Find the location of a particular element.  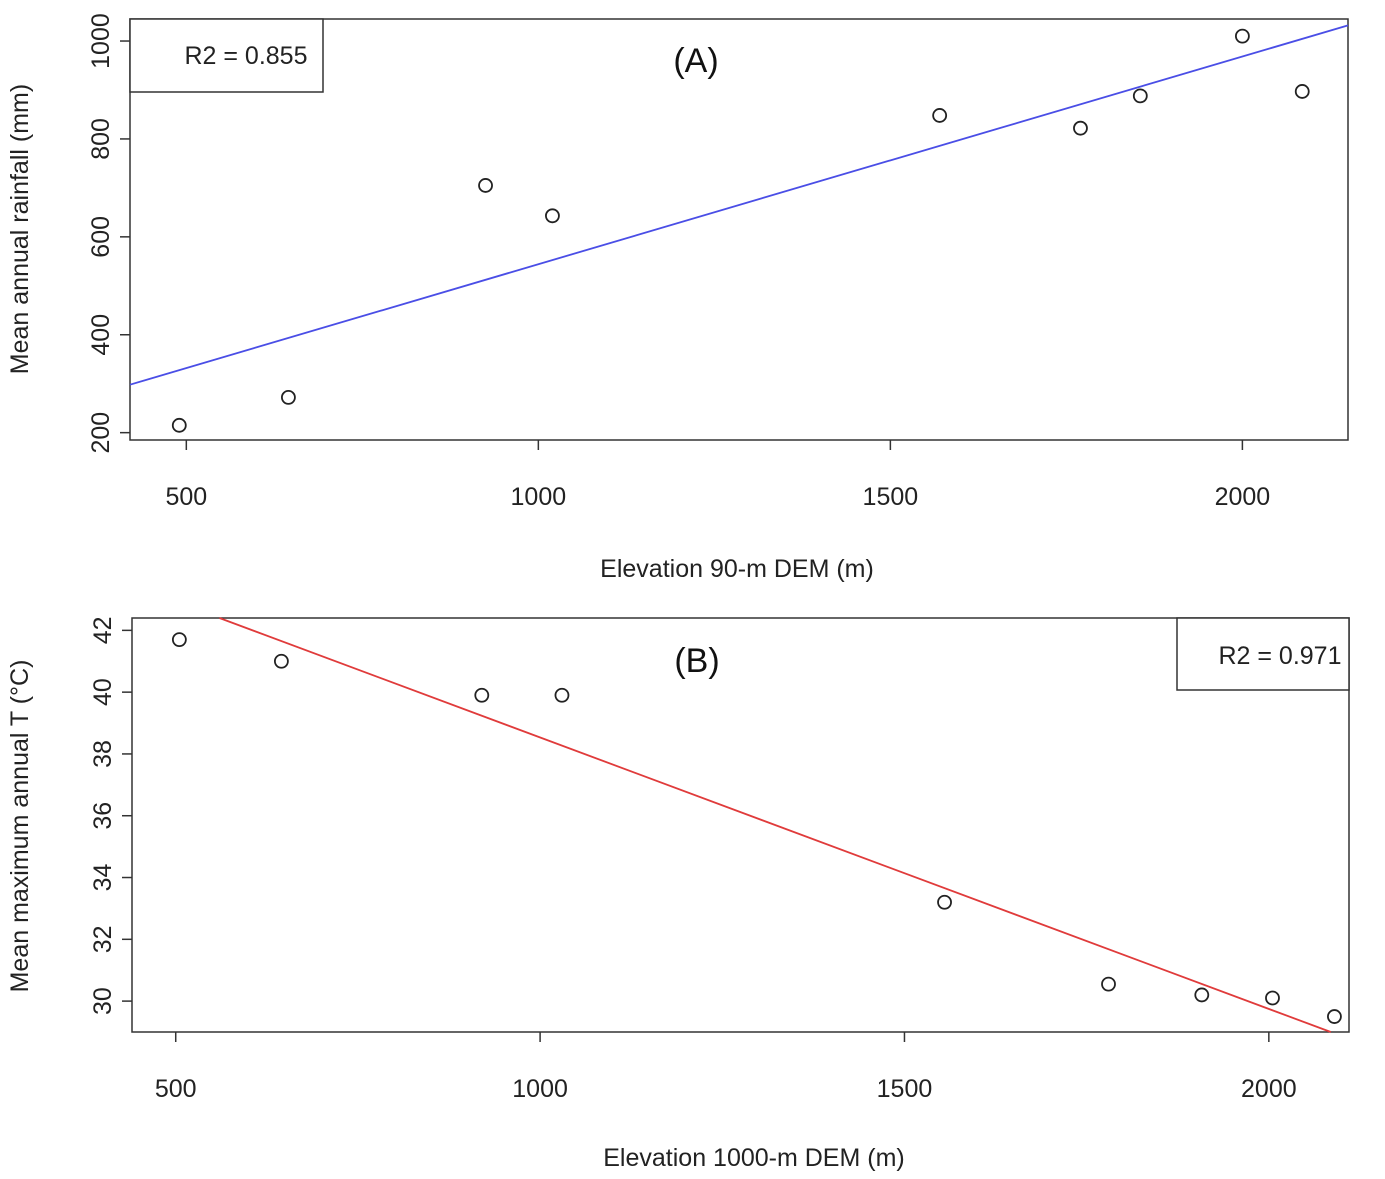

panel-b-r2-box is located at coordinates (1263, 654).